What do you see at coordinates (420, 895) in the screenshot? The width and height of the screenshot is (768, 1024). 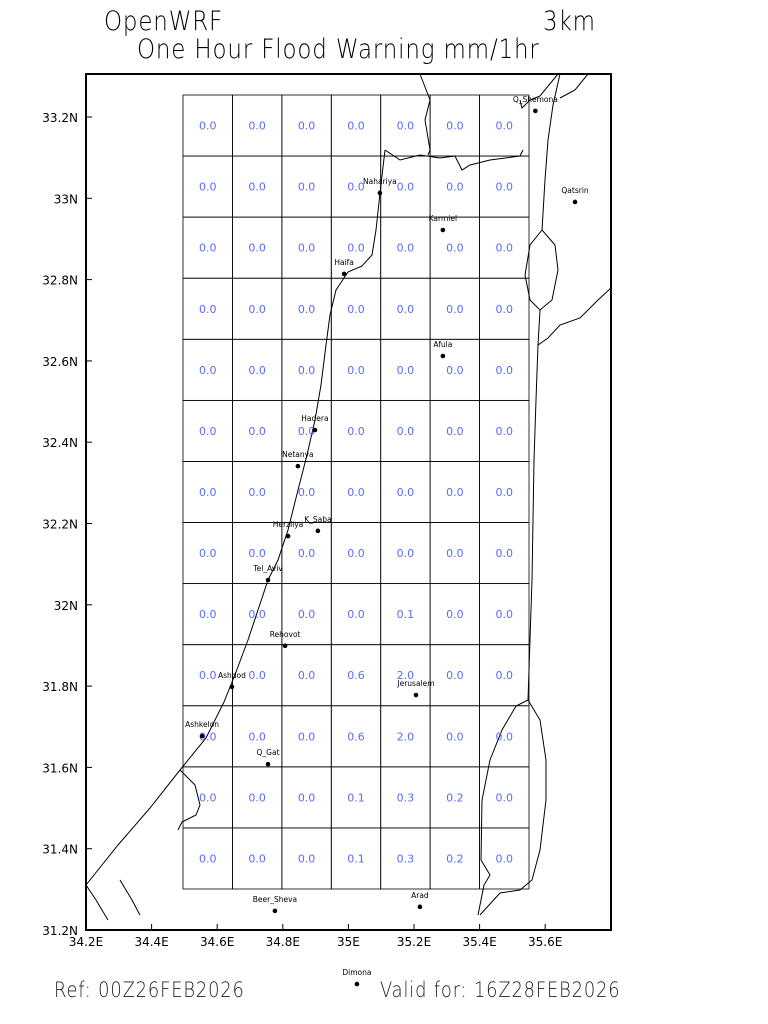 I see `city-label: Arad` at bounding box center [420, 895].